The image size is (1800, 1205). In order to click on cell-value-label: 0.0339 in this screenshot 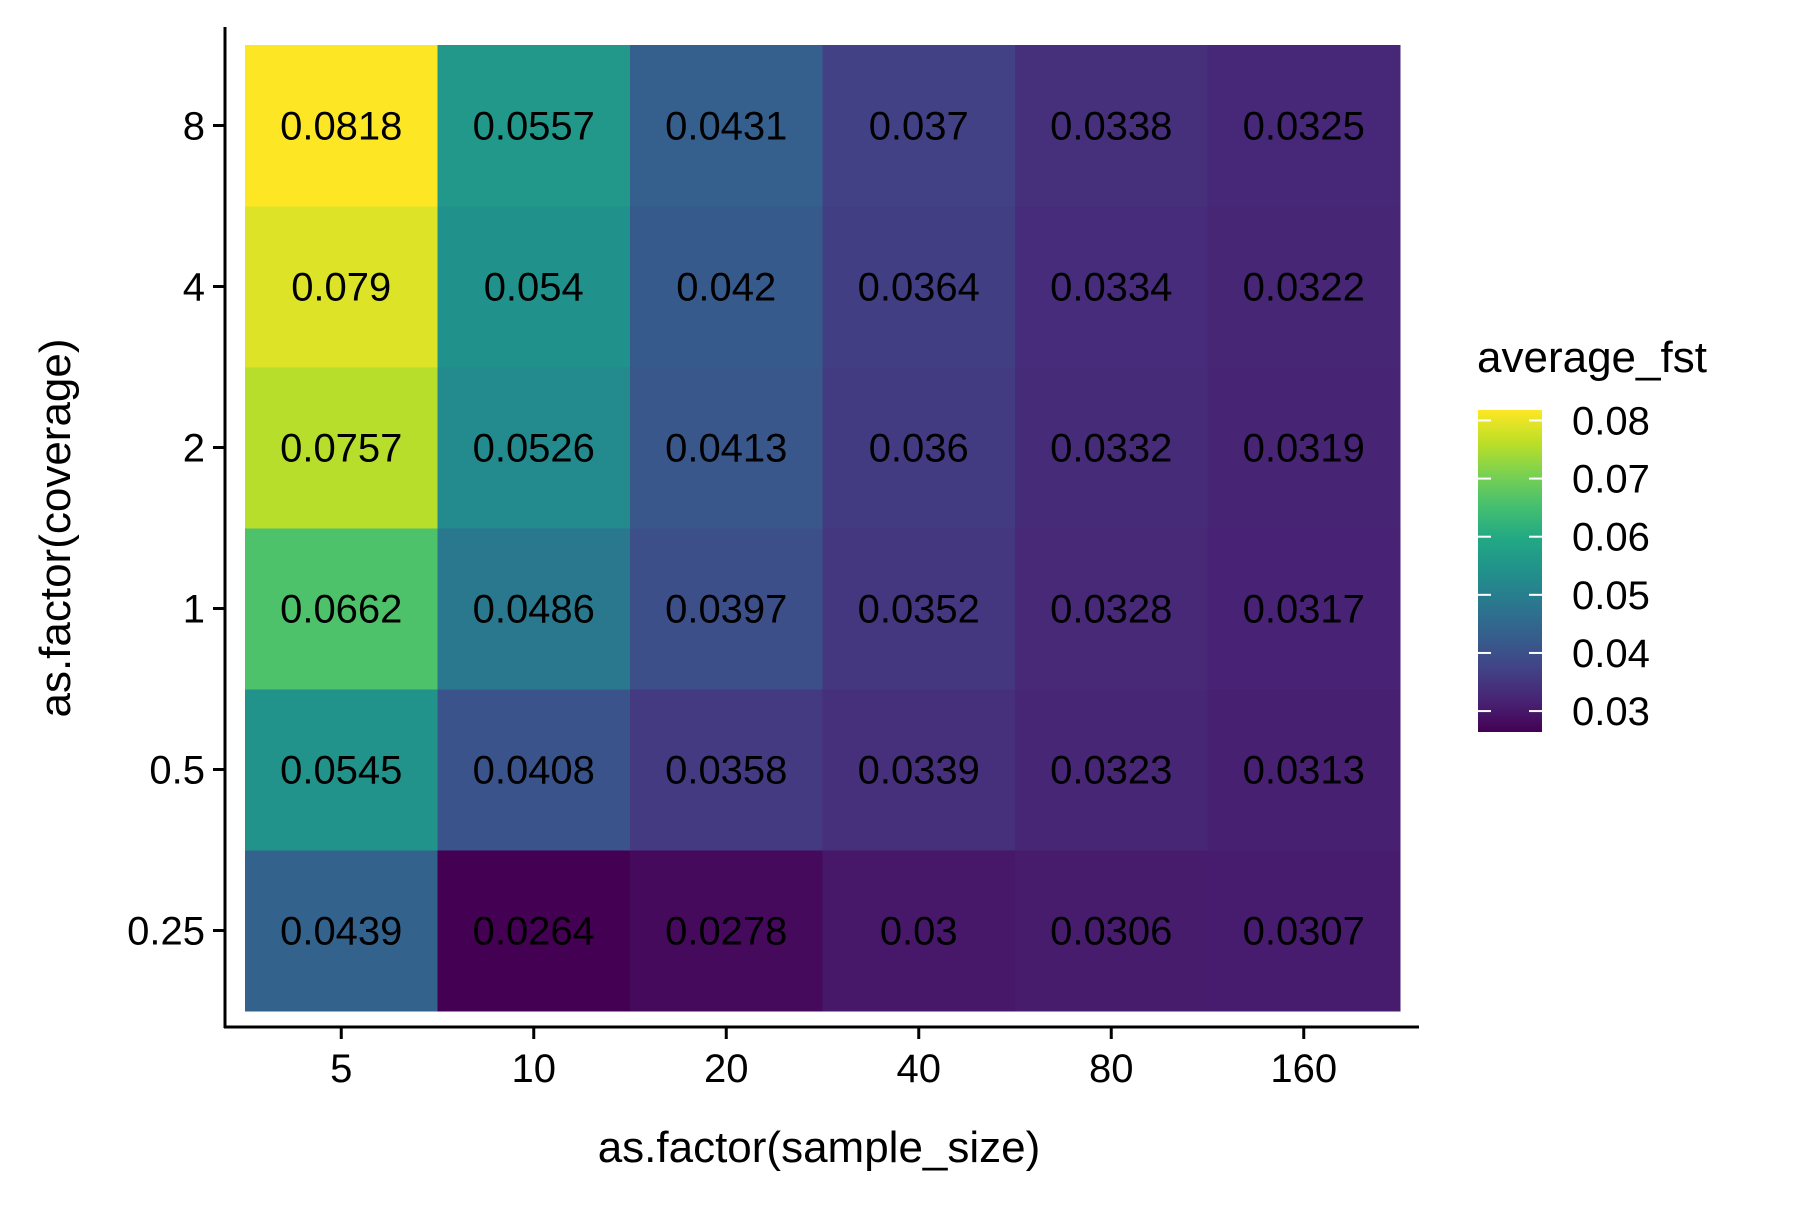, I will do `click(919, 771)`.